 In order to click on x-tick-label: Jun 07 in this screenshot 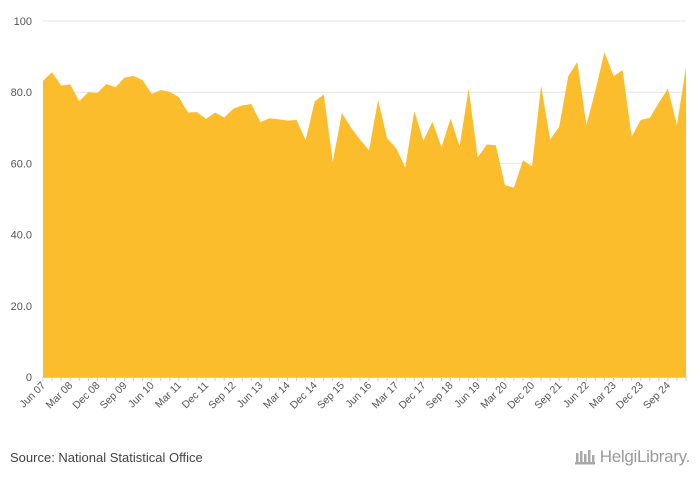, I will do `click(32, 395)`.